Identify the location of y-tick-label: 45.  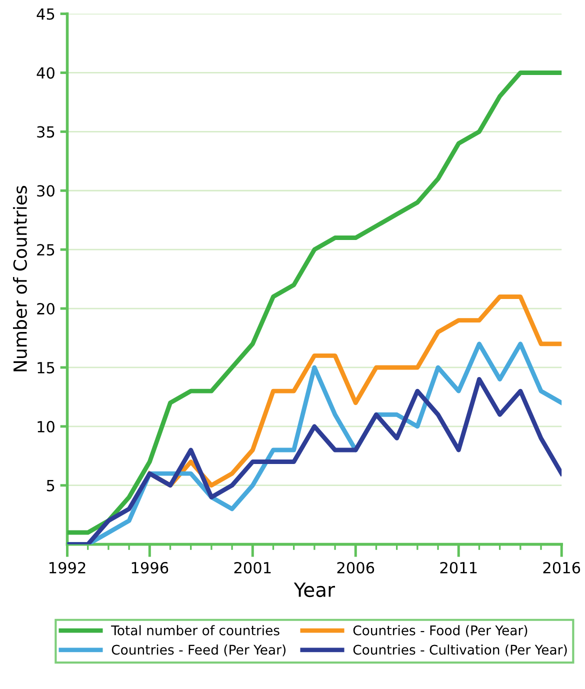
(45, 14).